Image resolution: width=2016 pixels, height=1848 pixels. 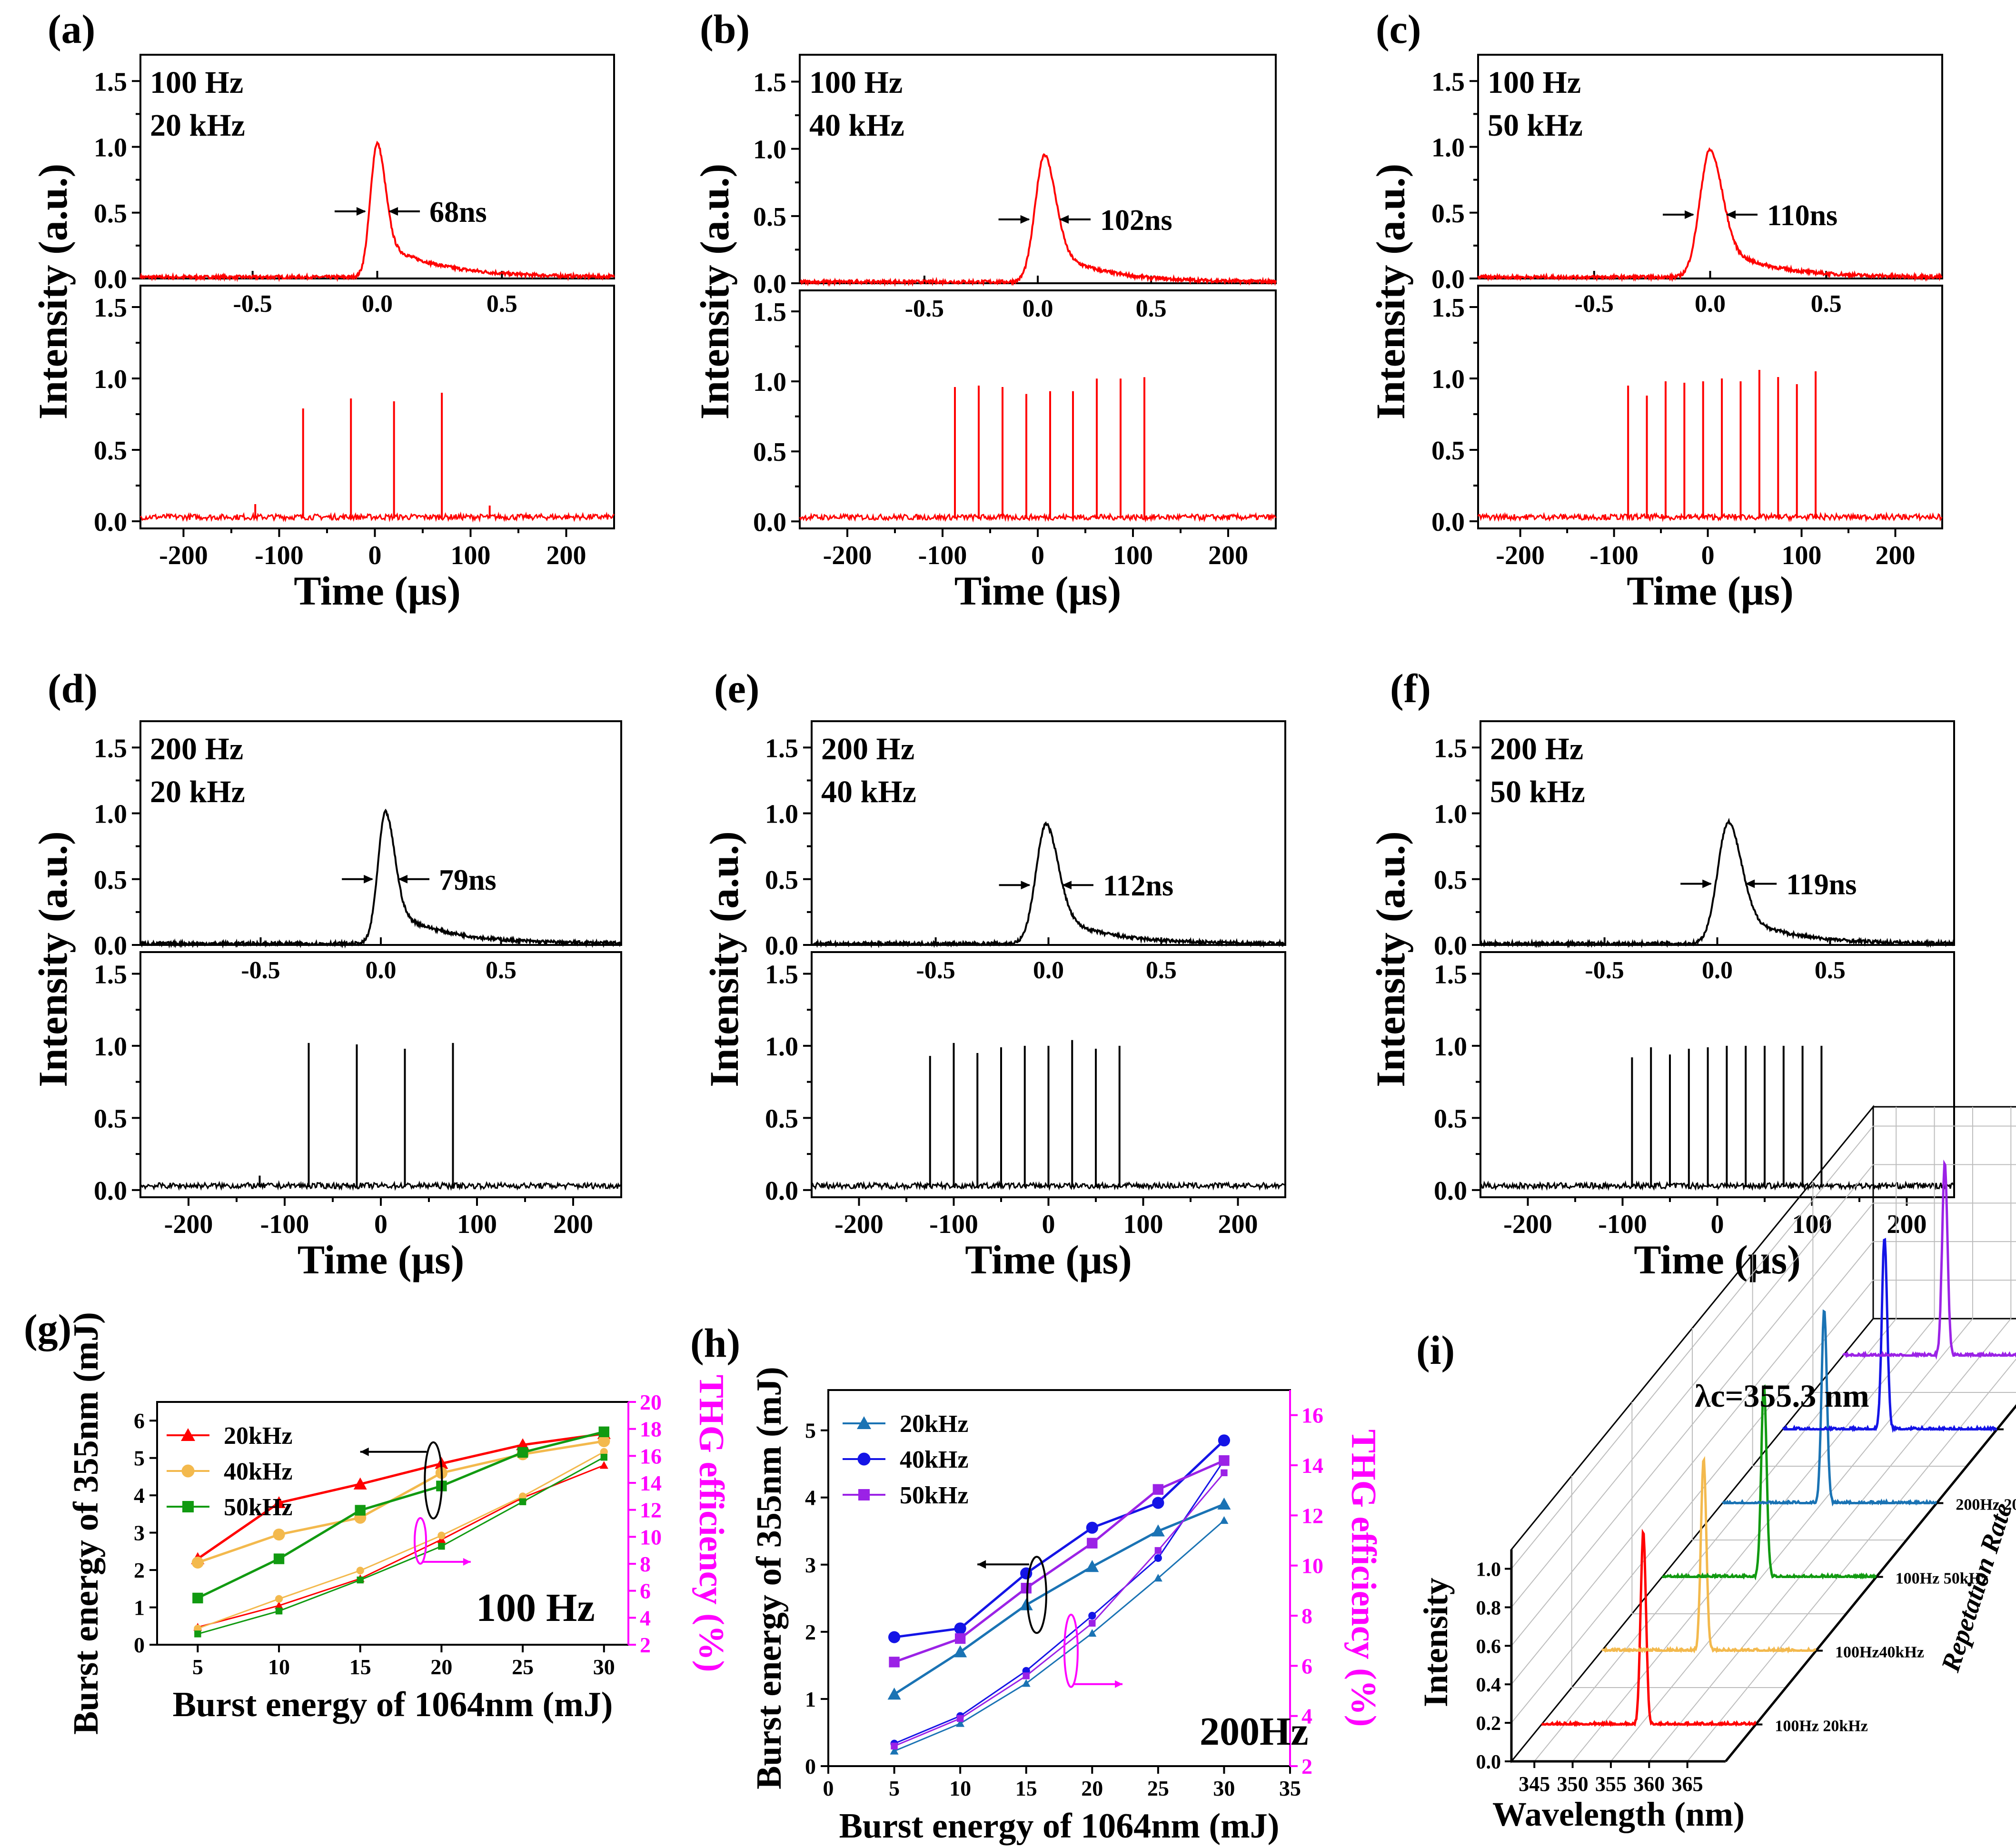 I want to click on panel-label: (e), so click(x=737, y=688).